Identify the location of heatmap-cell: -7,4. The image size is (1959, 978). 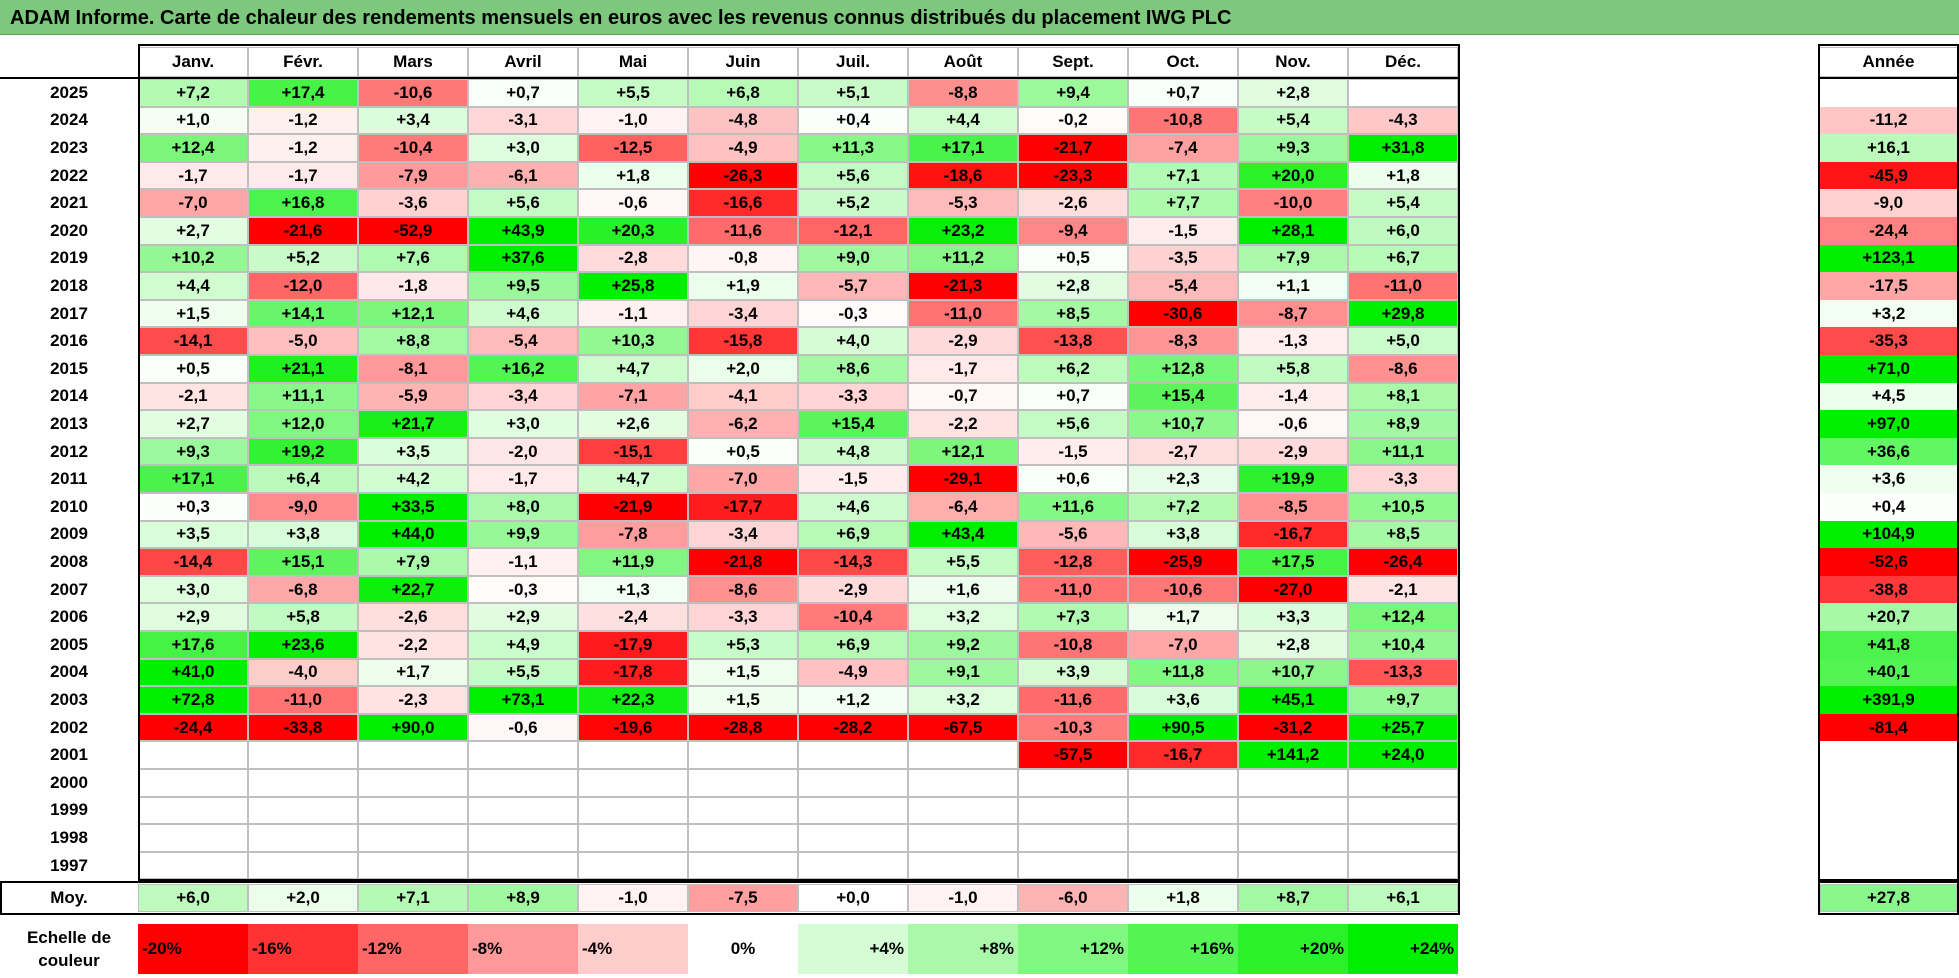
(1183, 148).